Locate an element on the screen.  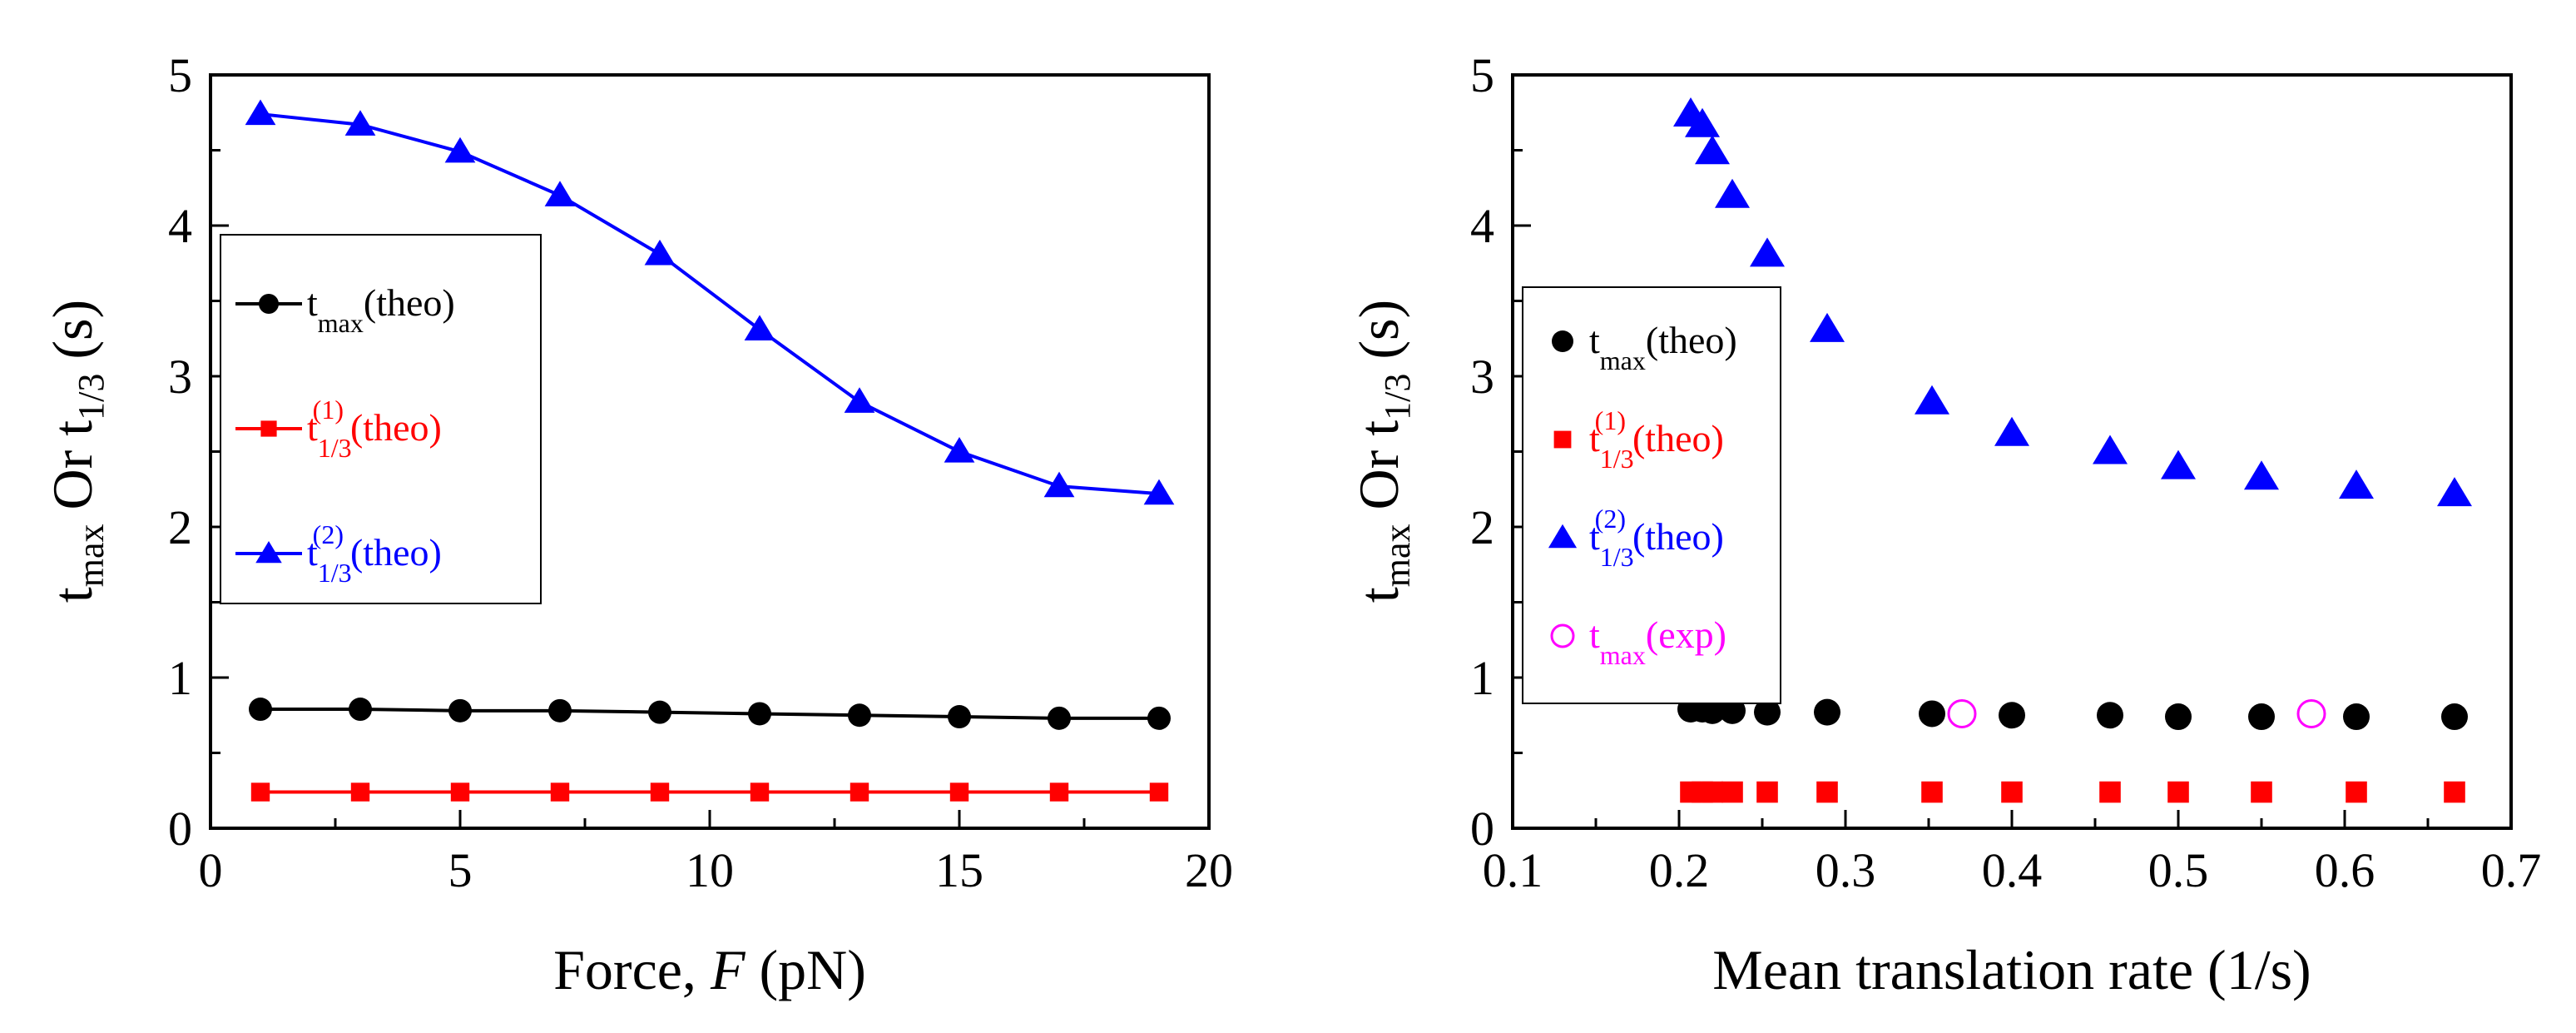
x-tick-label: 0.2 is located at coordinates (1680, 870).